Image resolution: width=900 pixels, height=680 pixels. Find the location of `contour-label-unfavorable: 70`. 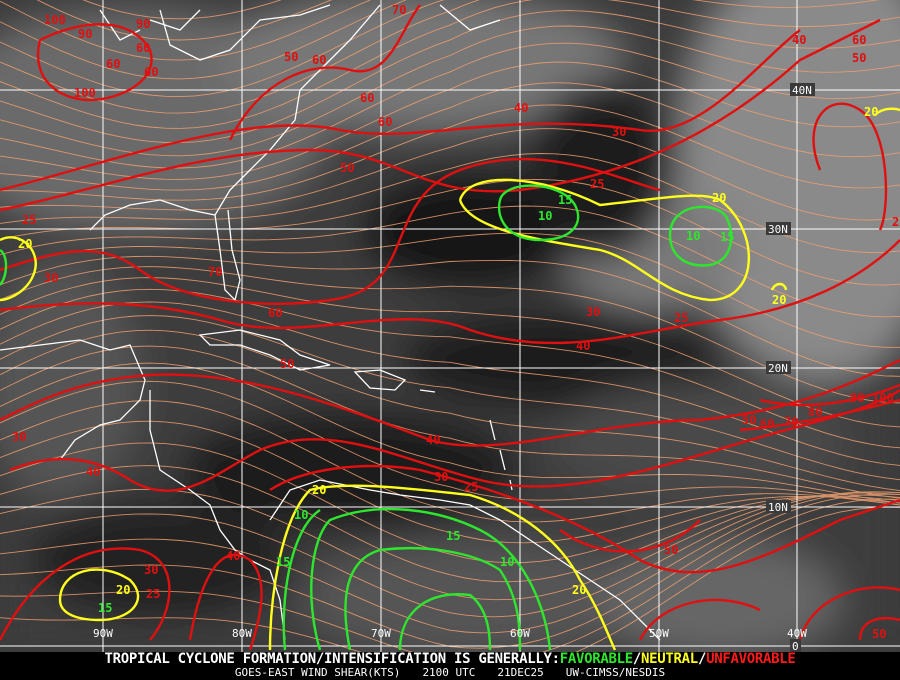

contour-label-unfavorable: 70 is located at coordinates (215, 272).